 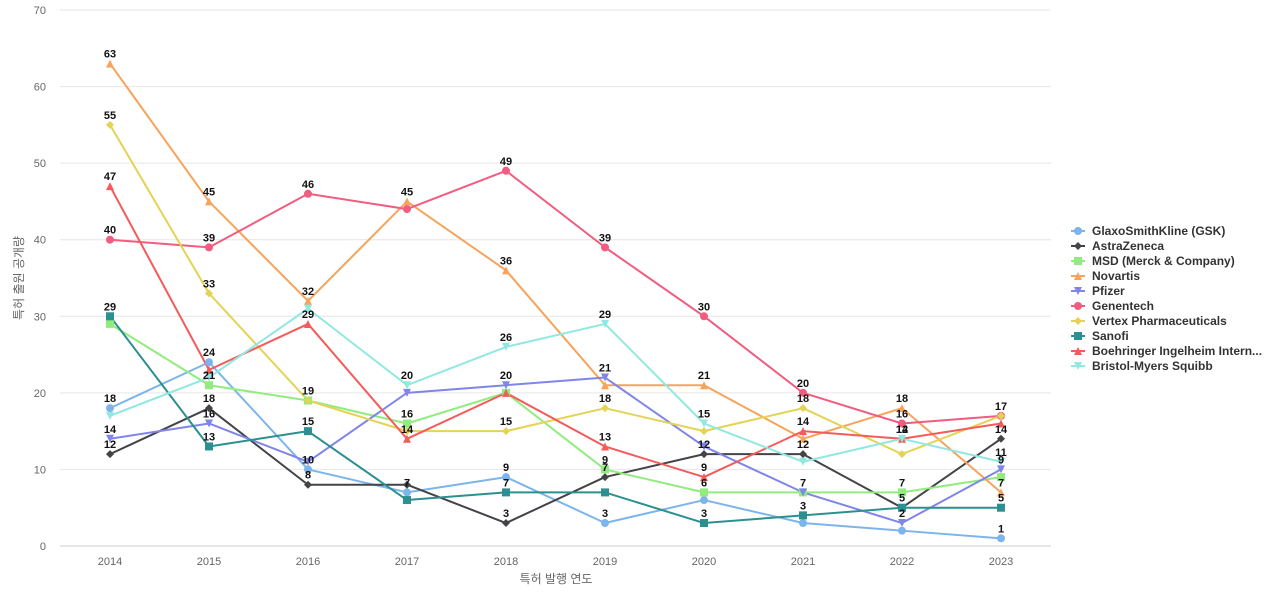 What do you see at coordinates (1142, 366) in the screenshot?
I see `legend-item: Bristol-Myers Squibb` at bounding box center [1142, 366].